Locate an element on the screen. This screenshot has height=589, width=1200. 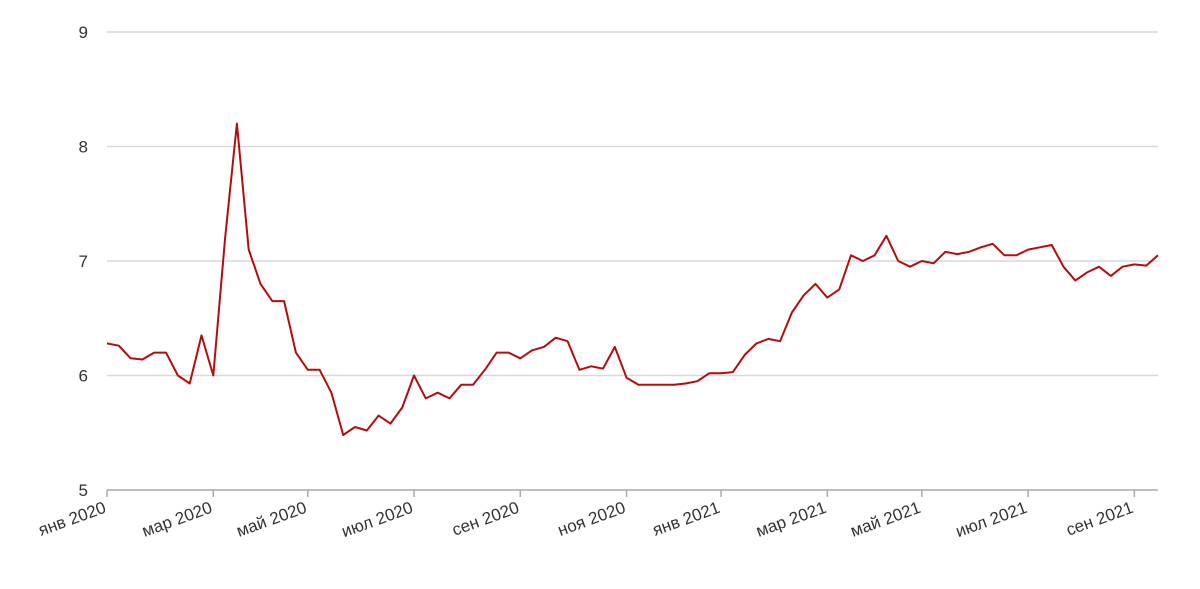
x-tick-label: янв 2020 is located at coordinates (72, 519).